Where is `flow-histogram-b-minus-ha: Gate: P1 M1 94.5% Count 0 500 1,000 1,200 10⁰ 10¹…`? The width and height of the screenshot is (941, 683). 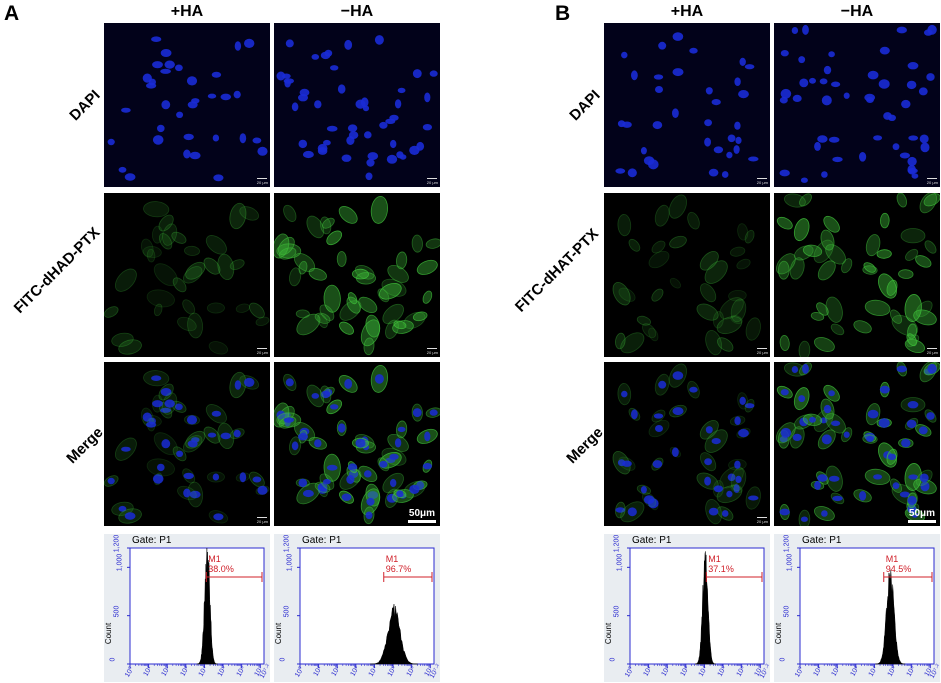 flow-histogram-b-minus-ha: Gate: P1 M1 94.5% Count 0 500 1,000 1,200 10⁰ 10¹… is located at coordinates (857, 608).